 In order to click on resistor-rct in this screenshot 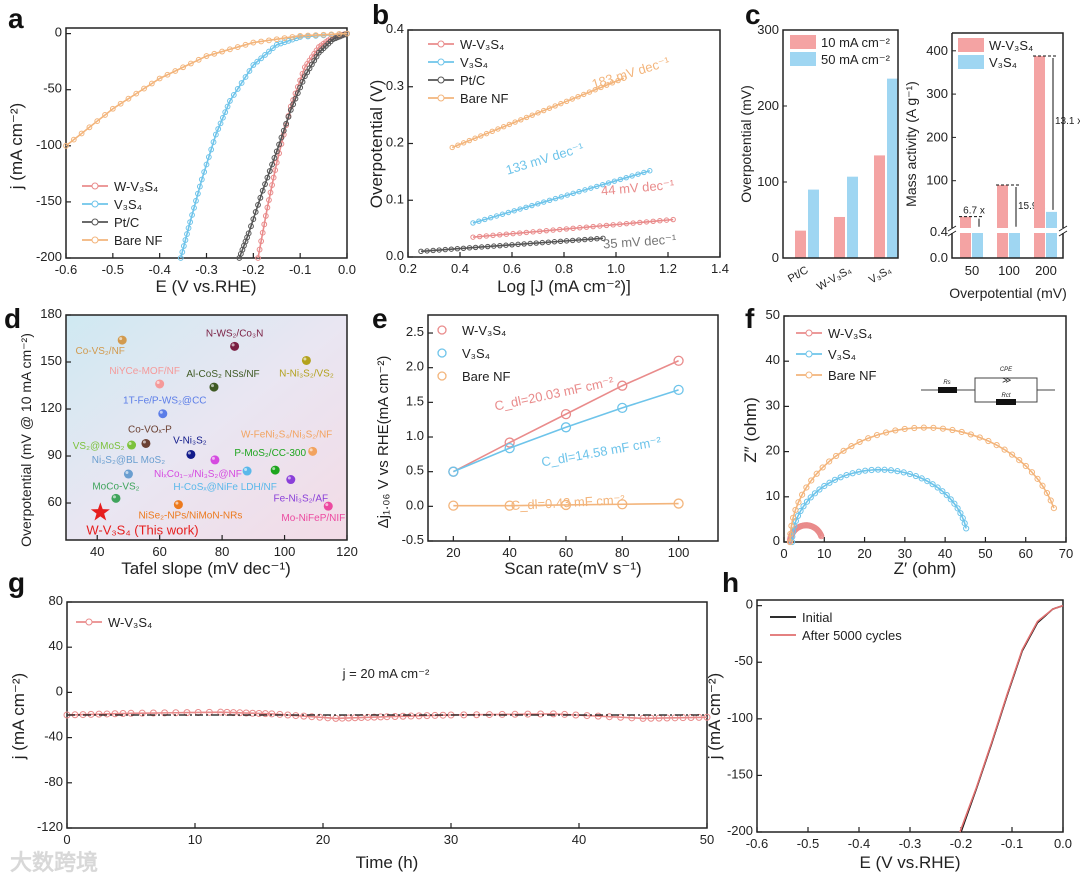, I will do `click(1006, 402)`.